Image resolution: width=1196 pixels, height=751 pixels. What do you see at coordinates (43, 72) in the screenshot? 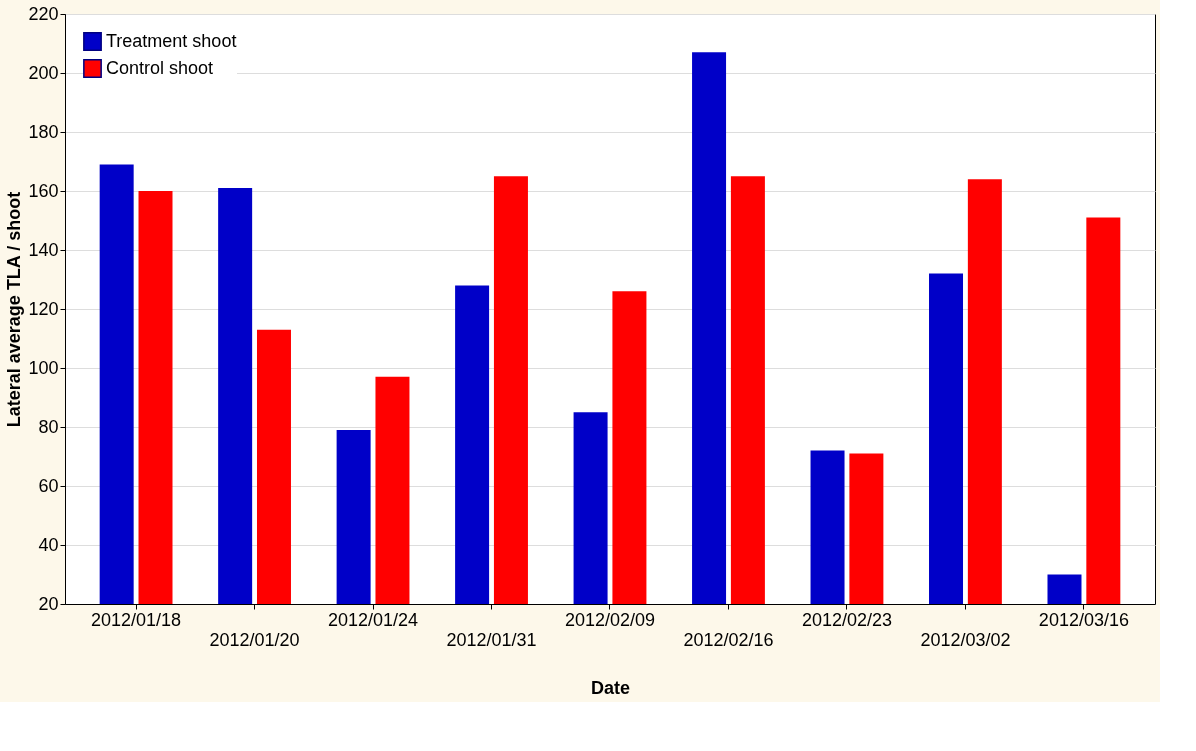
I see `y-tick-label: 200` at bounding box center [43, 72].